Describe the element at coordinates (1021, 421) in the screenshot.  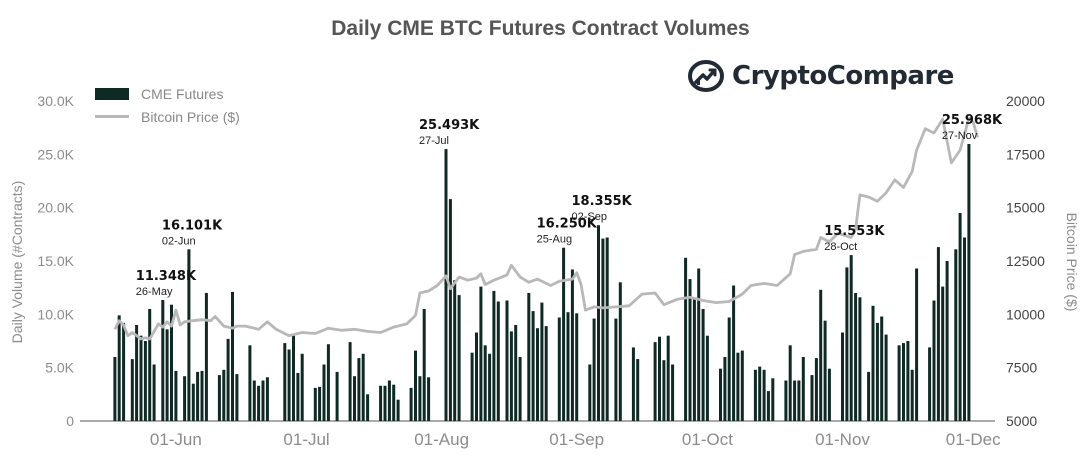
I see `y2-tick-label: 5000` at that location.